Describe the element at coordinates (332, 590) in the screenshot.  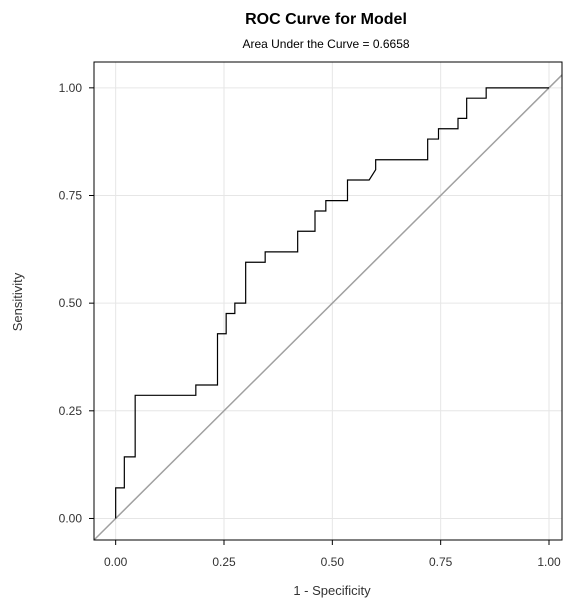
I see `x-axis-label: 1 - Specificity` at that location.